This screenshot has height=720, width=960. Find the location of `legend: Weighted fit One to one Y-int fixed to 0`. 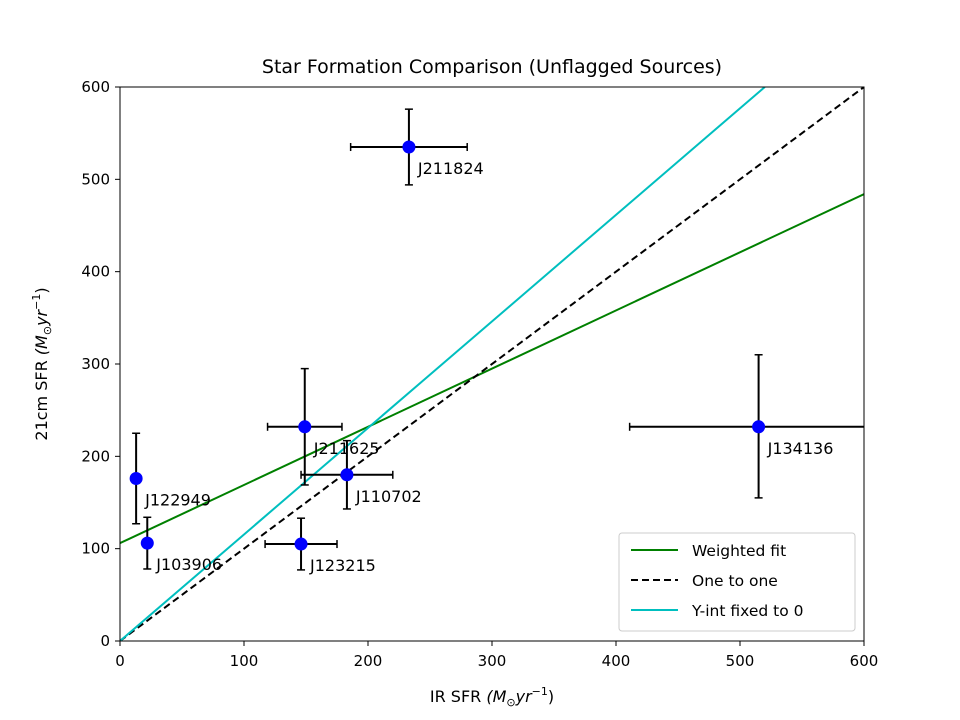

legend: Weighted fit One to one Y-int fixed to 0 is located at coordinates (737, 582).